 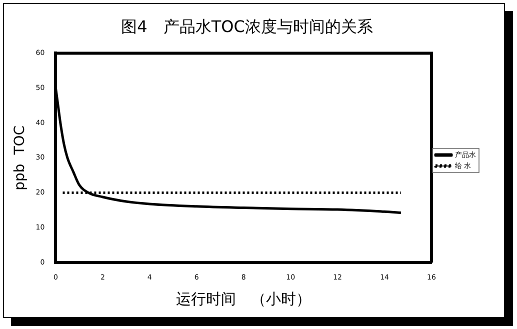 What do you see at coordinates (244, 299) in the screenshot?
I see `x-axis-title: 运行时间 （小时）` at bounding box center [244, 299].